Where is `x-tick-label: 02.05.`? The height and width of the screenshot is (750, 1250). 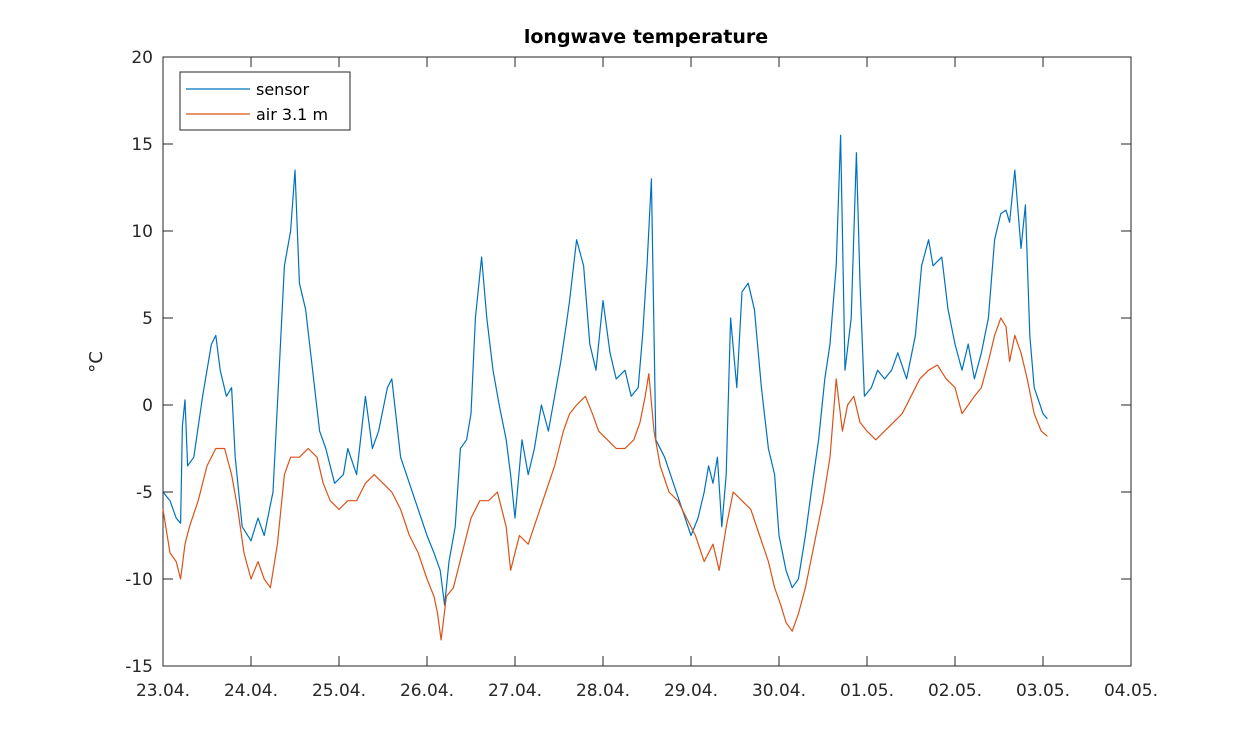
x-tick-label: 02.05. is located at coordinates (955, 691).